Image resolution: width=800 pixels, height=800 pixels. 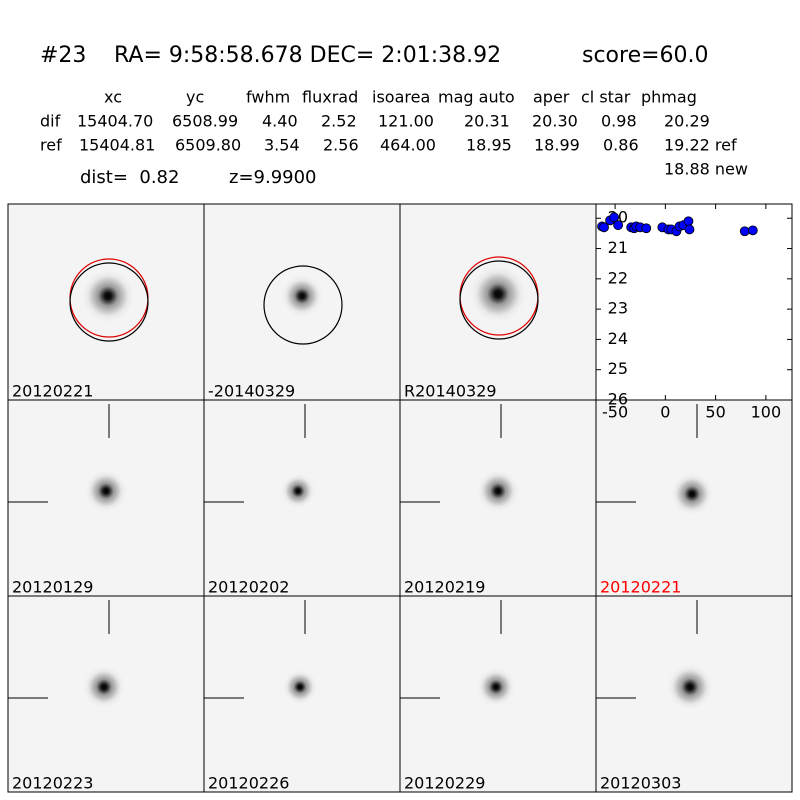 I want to click on table-cell: 121.00, so click(x=406, y=121).